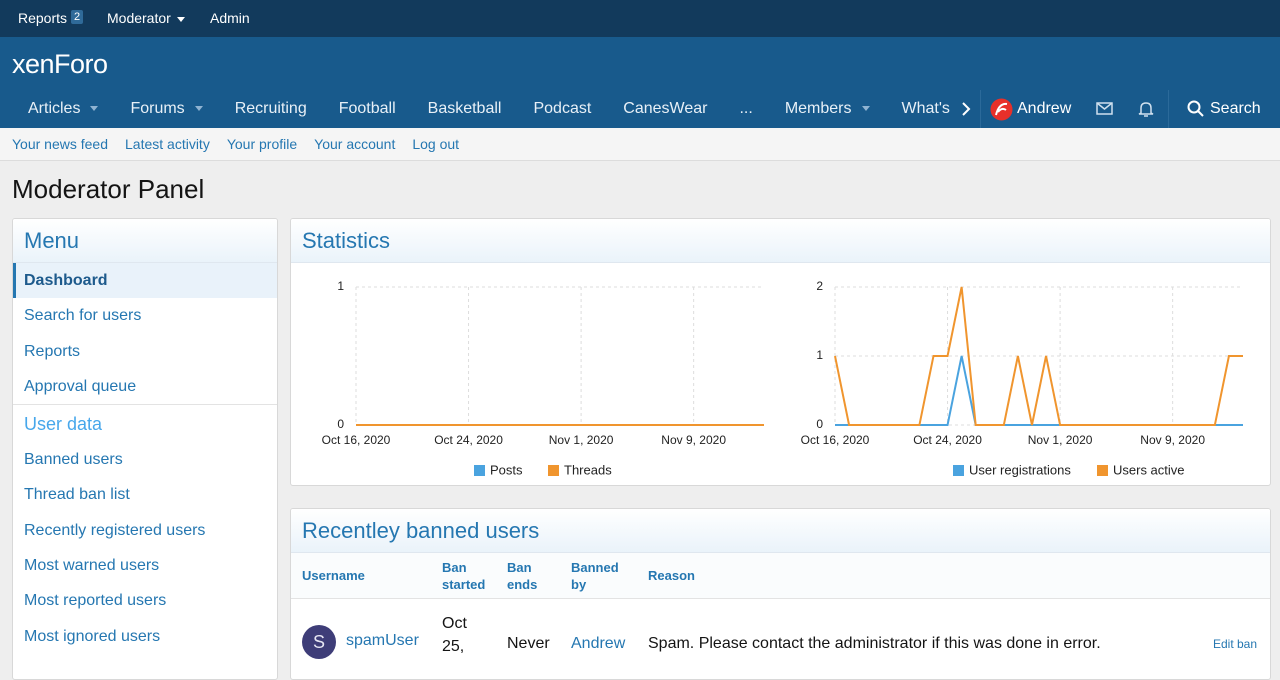  What do you see at coordinates (818, 108) in the screenshot?
I see `nav-label: Members` at bounding box center [818, 108].